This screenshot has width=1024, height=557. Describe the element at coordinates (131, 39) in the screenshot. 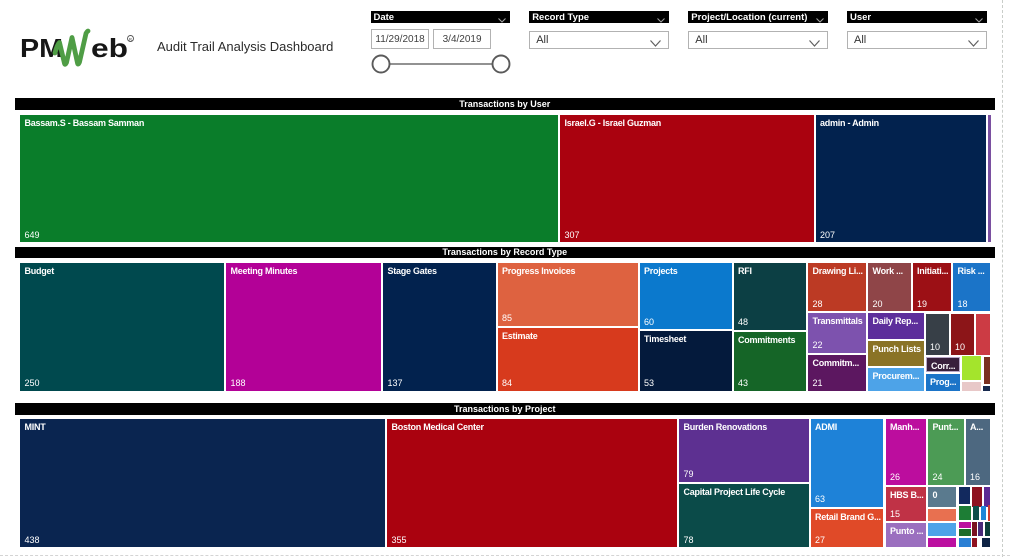

I see `svg-text: R` at that location.